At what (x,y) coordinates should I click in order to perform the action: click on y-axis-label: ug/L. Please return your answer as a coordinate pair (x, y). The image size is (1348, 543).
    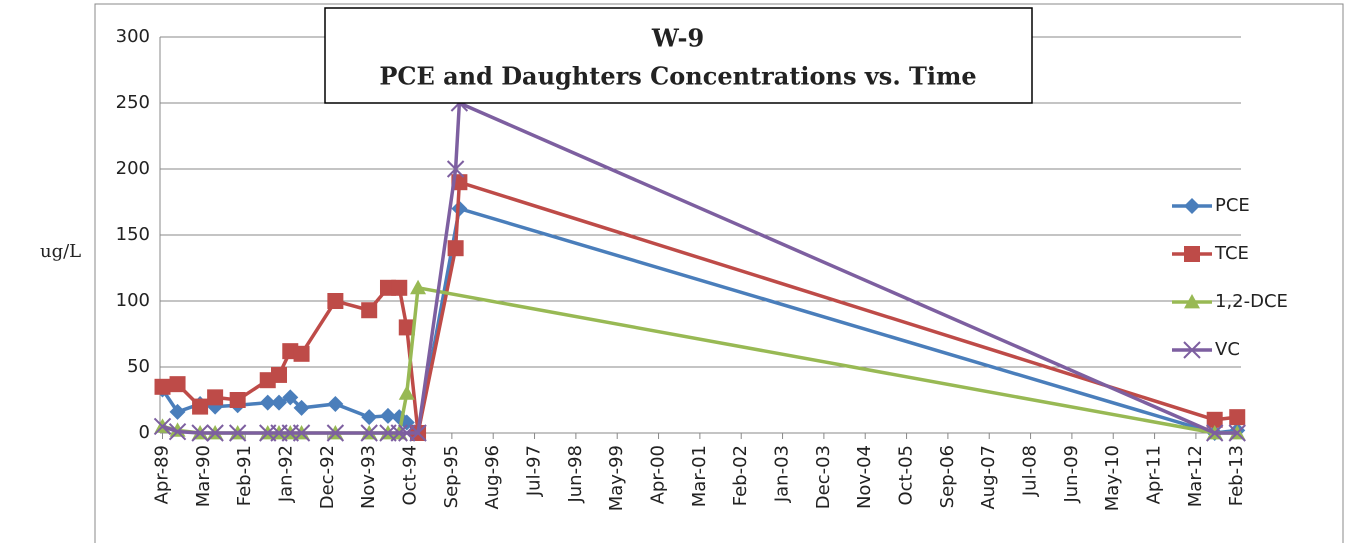
    Looking at the image, I should click on (60, 251).